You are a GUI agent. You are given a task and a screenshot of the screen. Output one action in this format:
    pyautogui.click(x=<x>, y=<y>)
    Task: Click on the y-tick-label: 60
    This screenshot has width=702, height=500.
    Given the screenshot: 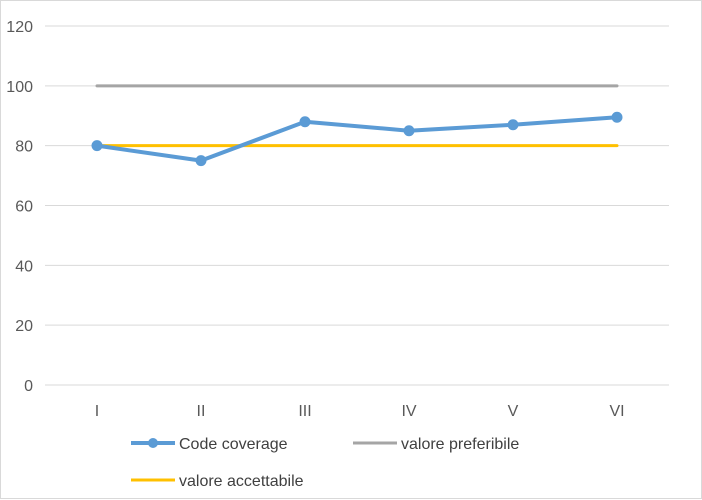 What is the action you would take?
    pyautogui.click(x=24, y=207)
    